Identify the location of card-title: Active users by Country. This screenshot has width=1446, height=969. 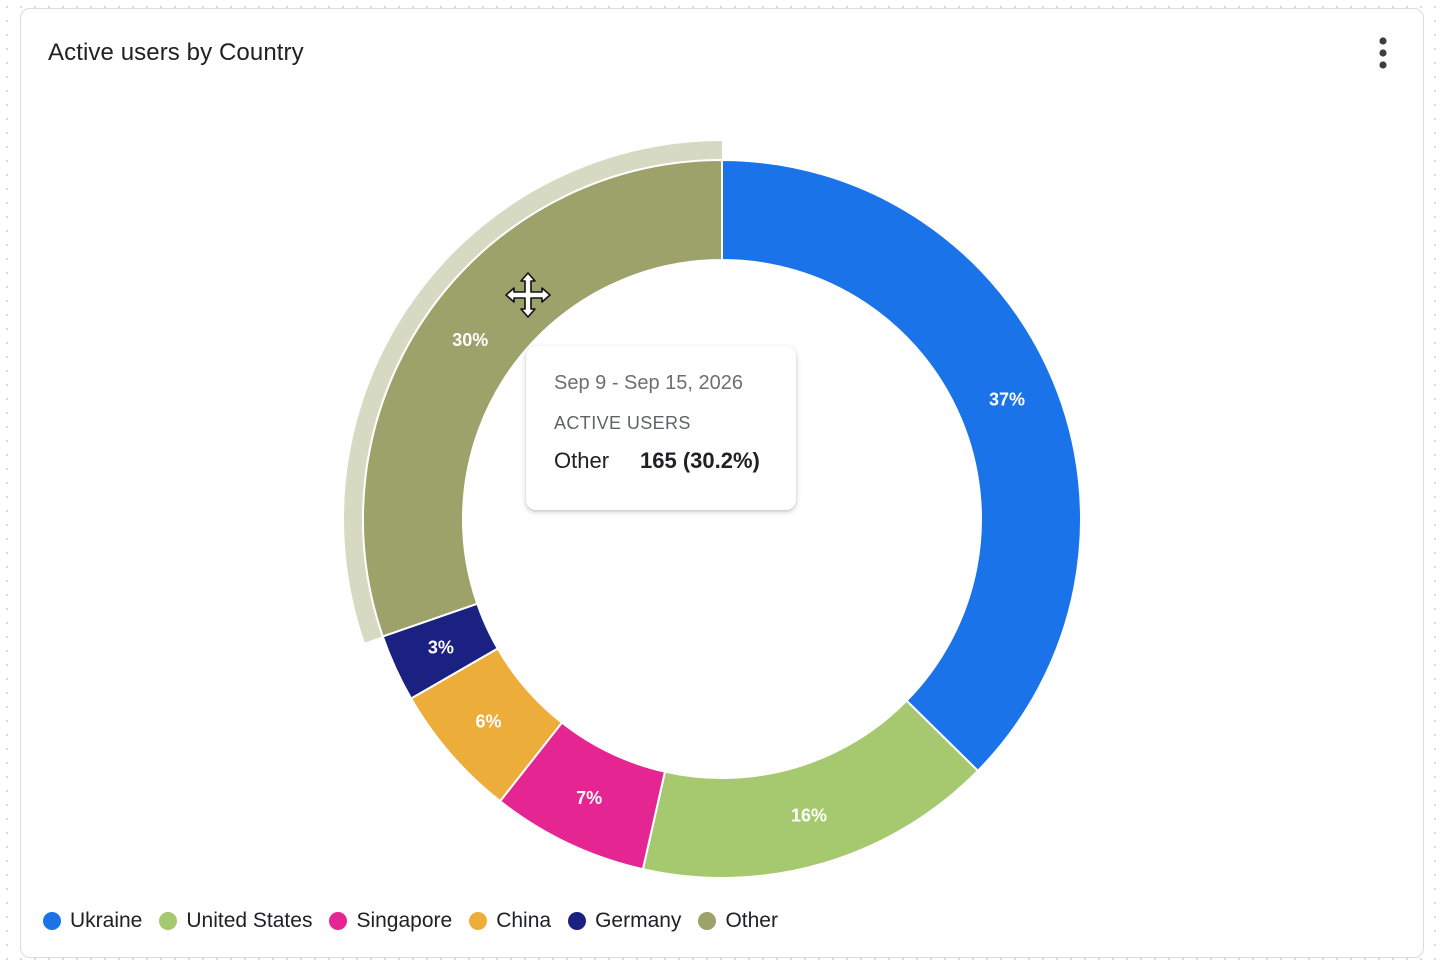
(176, 52).